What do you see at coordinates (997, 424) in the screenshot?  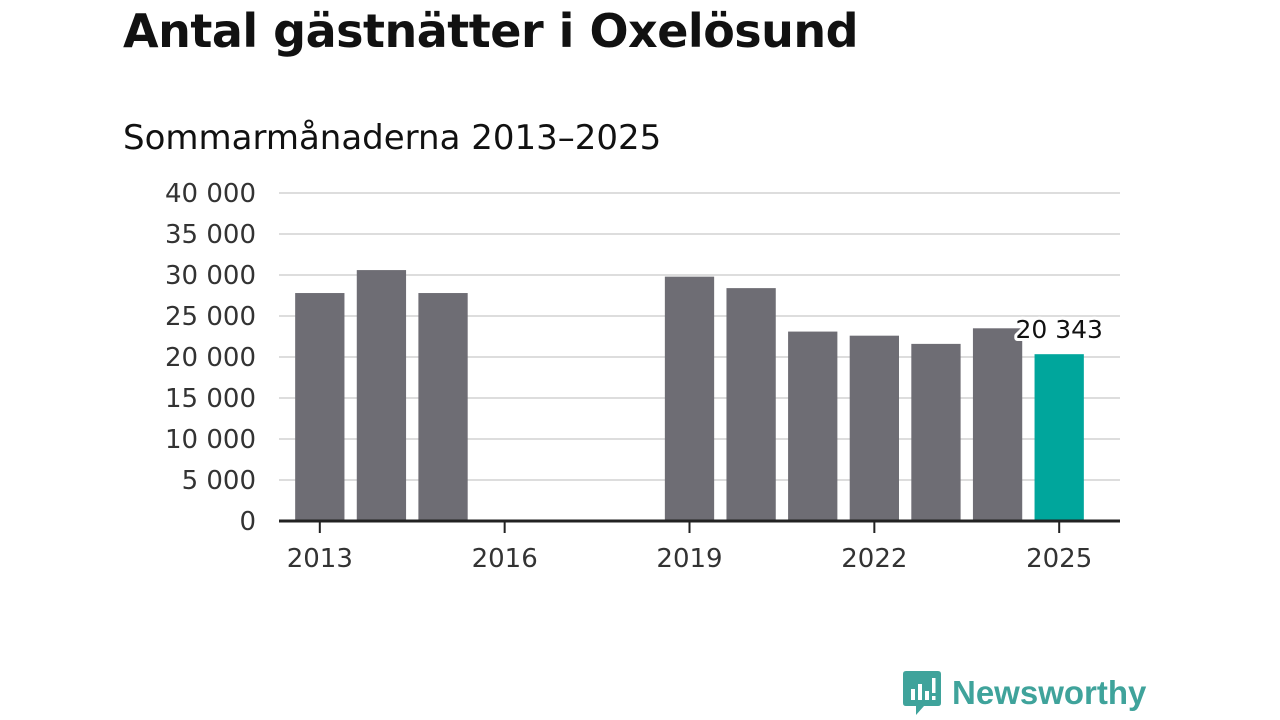 I see `bar-2024` at bounding box center [997, 424].